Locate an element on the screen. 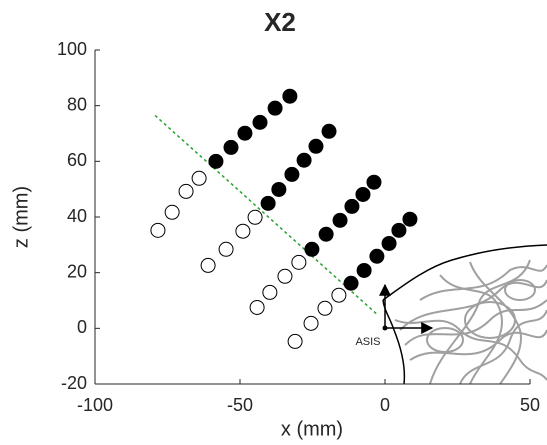 The width and height of the screenshot is (547, 445). x-tick-label: -50 is located at coordinates (240, 405).